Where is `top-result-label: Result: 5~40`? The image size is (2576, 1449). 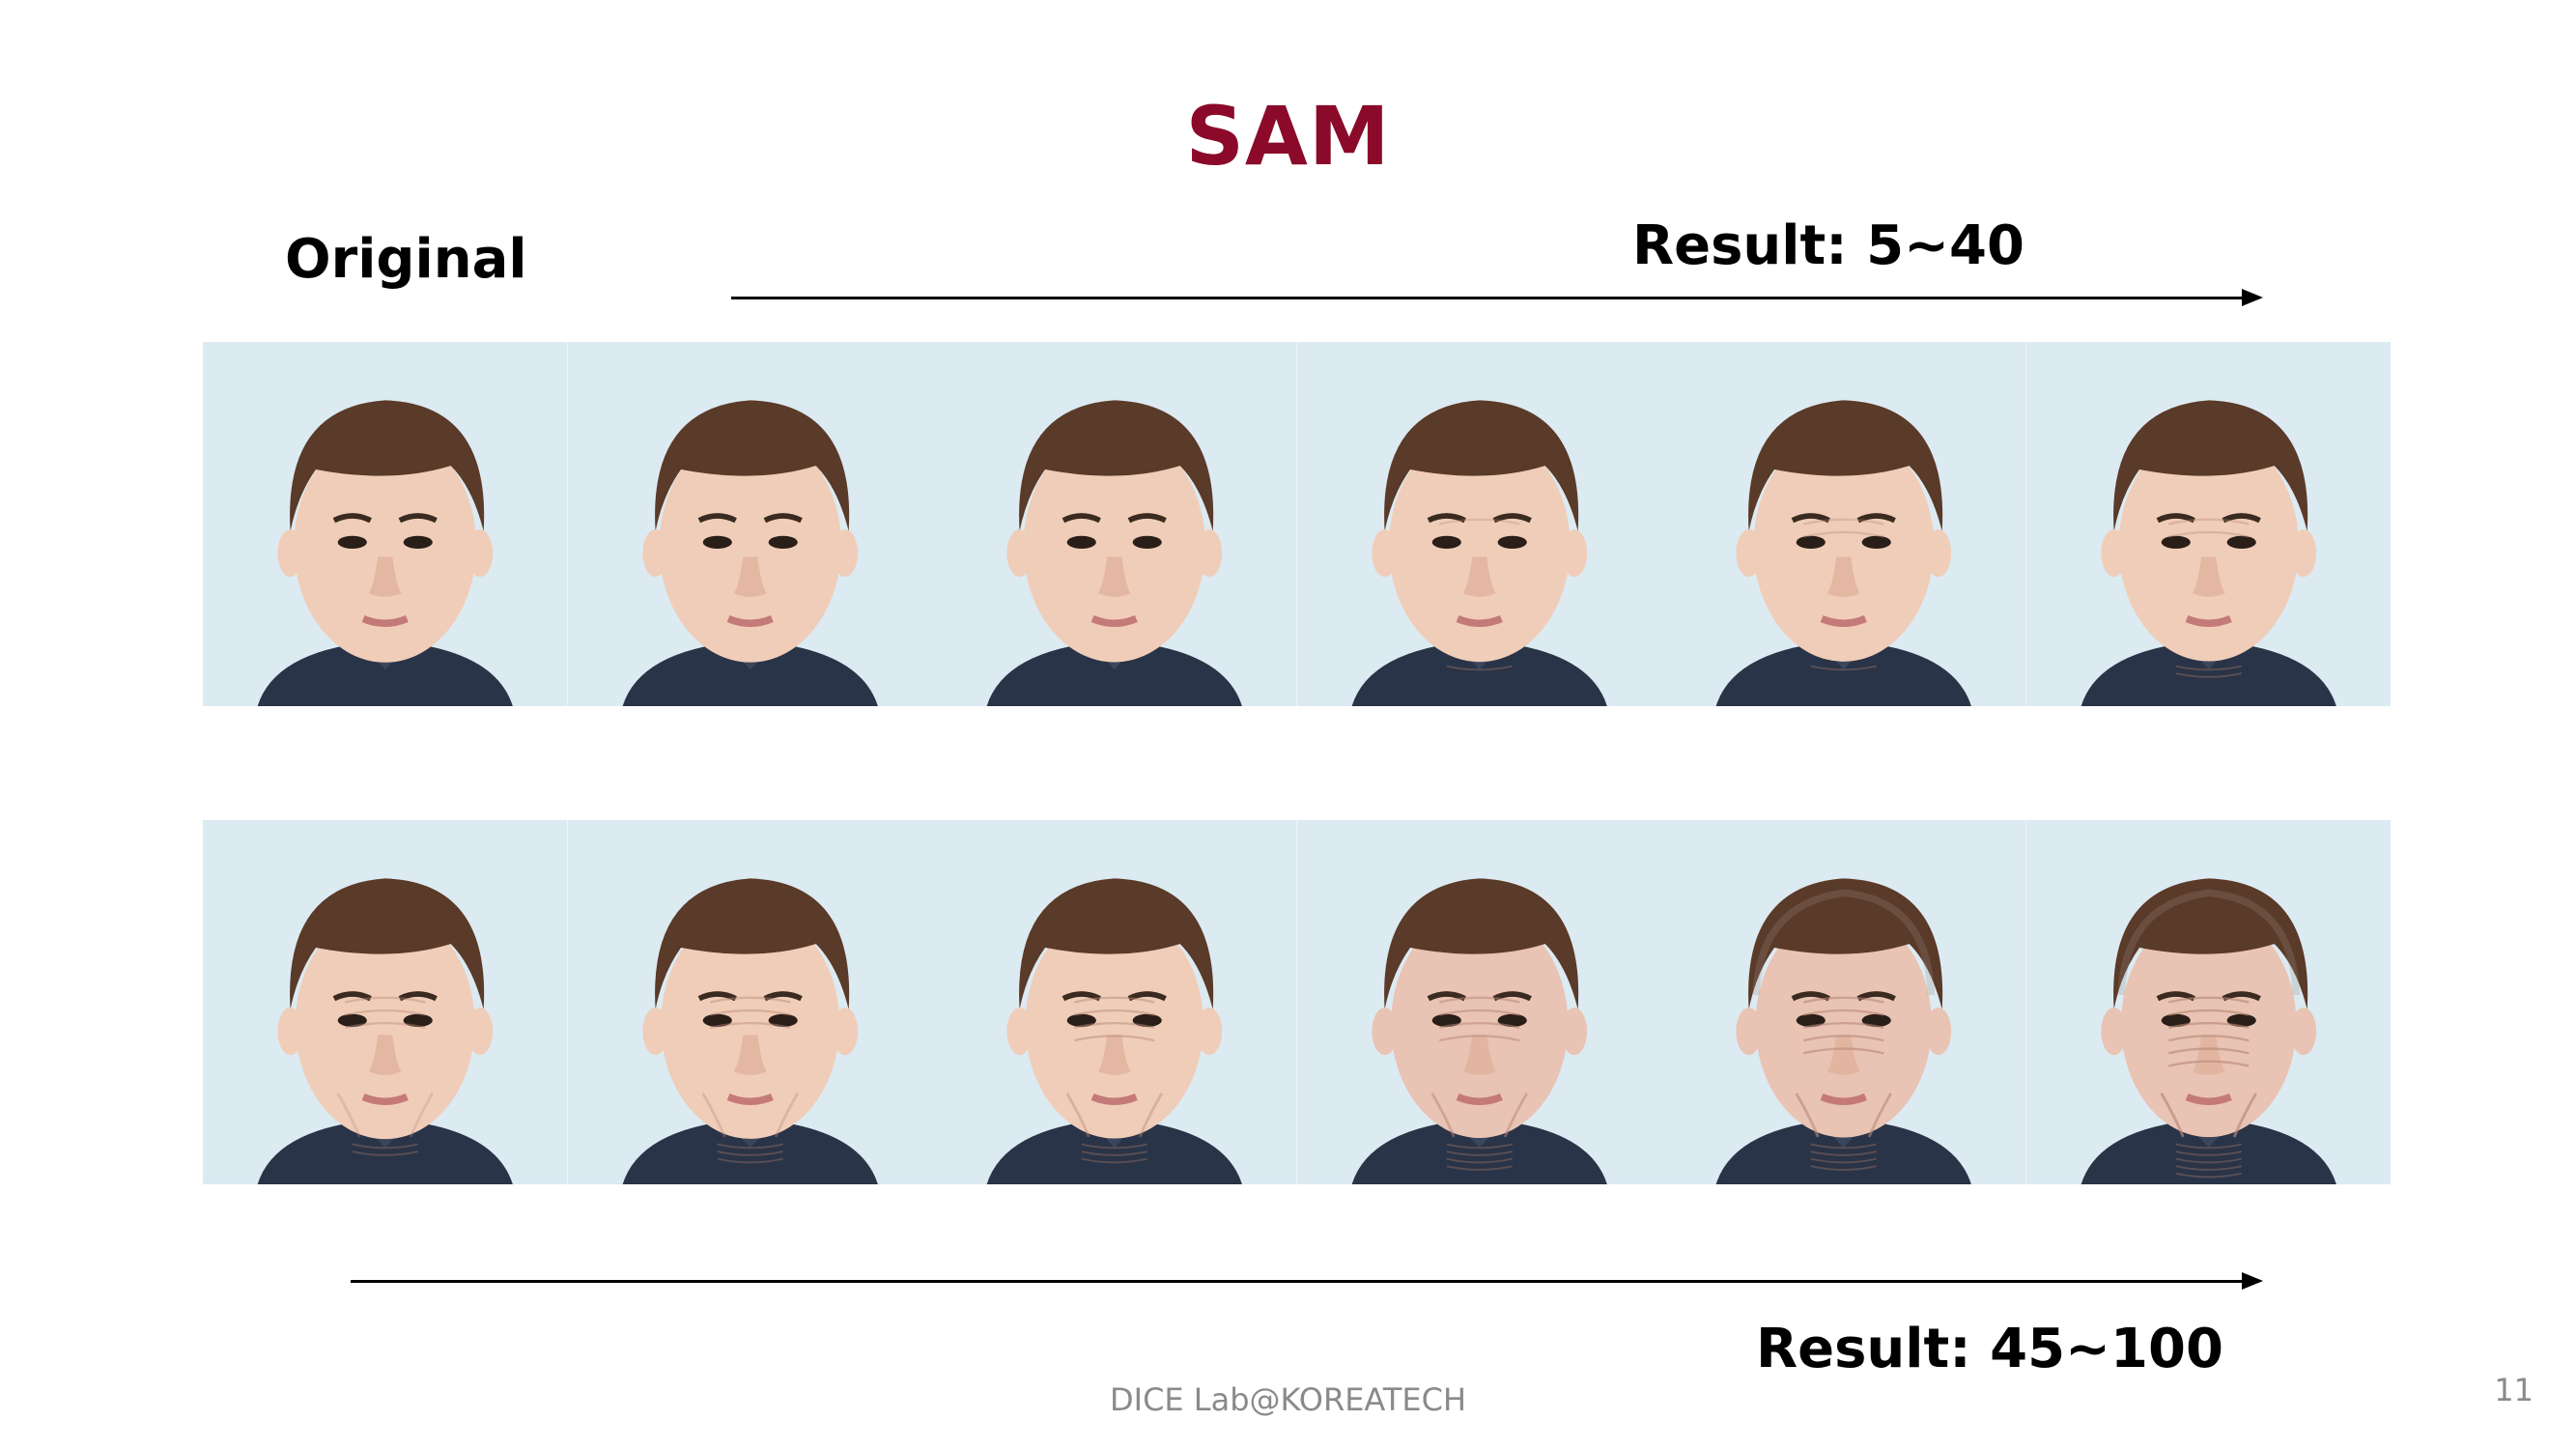 top-result-label: Result: 5~40 is located at coordinates (1828, 245).